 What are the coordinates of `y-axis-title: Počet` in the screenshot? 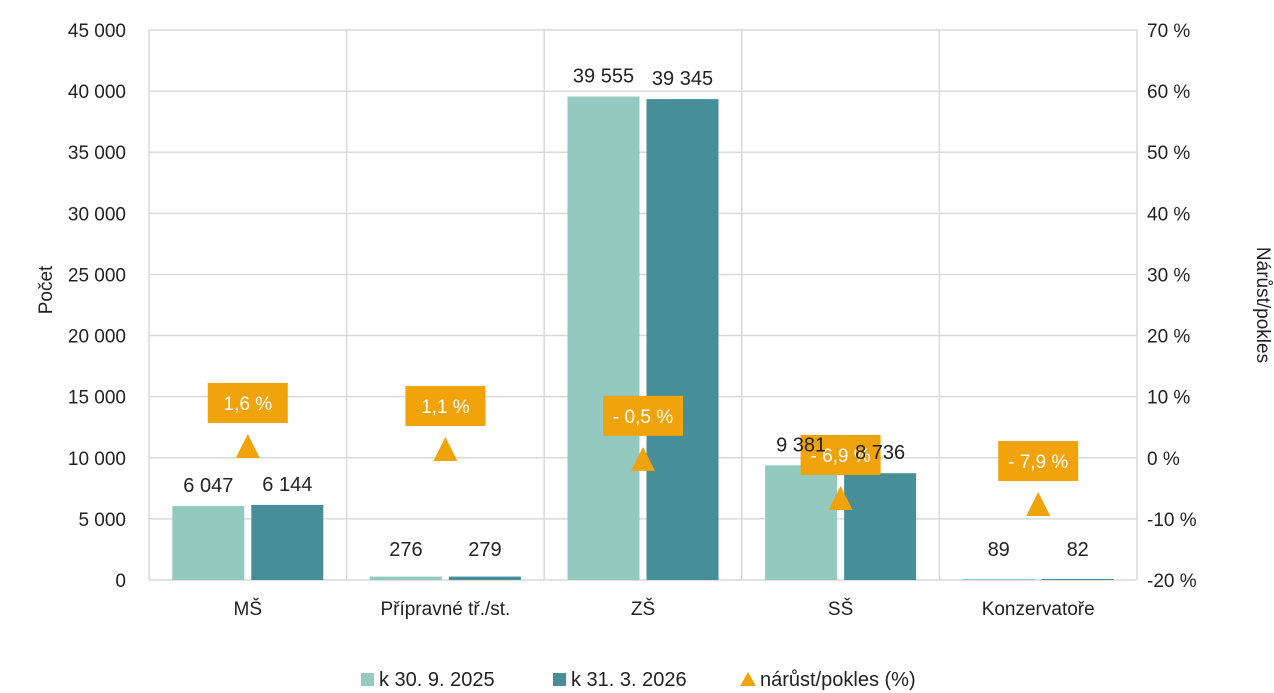 It's located at (46, 289).